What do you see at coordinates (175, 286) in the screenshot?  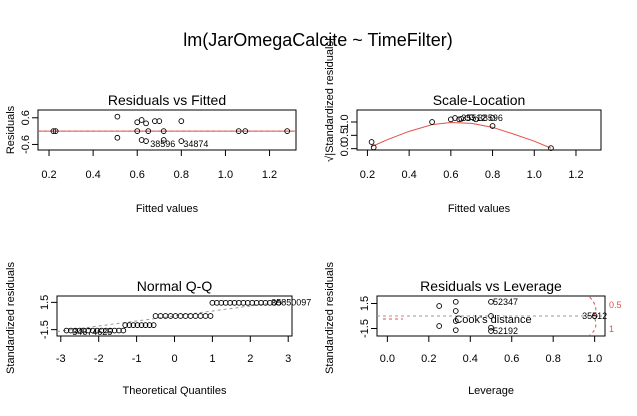 I see `panel-title: Normal Q-Q` at bounding box center [175, 286].